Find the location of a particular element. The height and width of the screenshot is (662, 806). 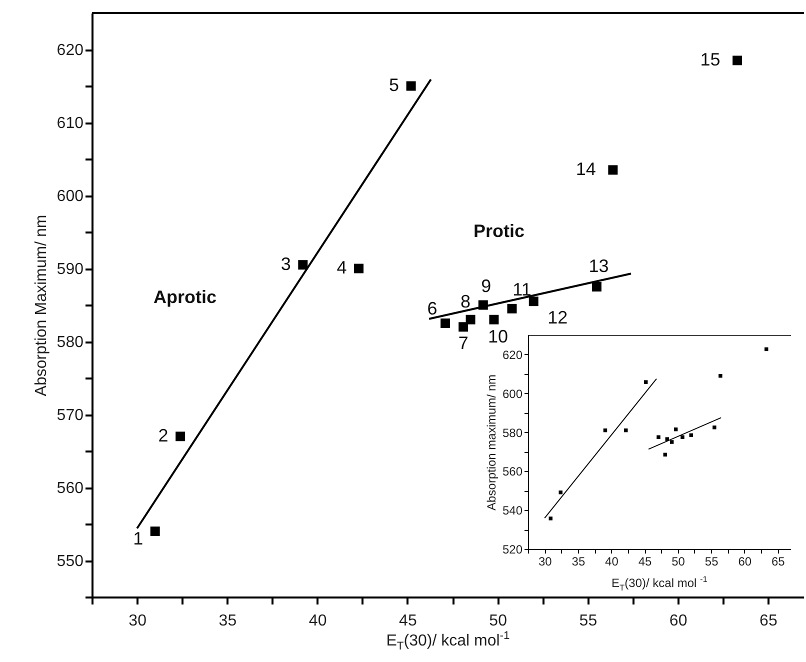

annotation: 5 is located at coordinates (394, 85).